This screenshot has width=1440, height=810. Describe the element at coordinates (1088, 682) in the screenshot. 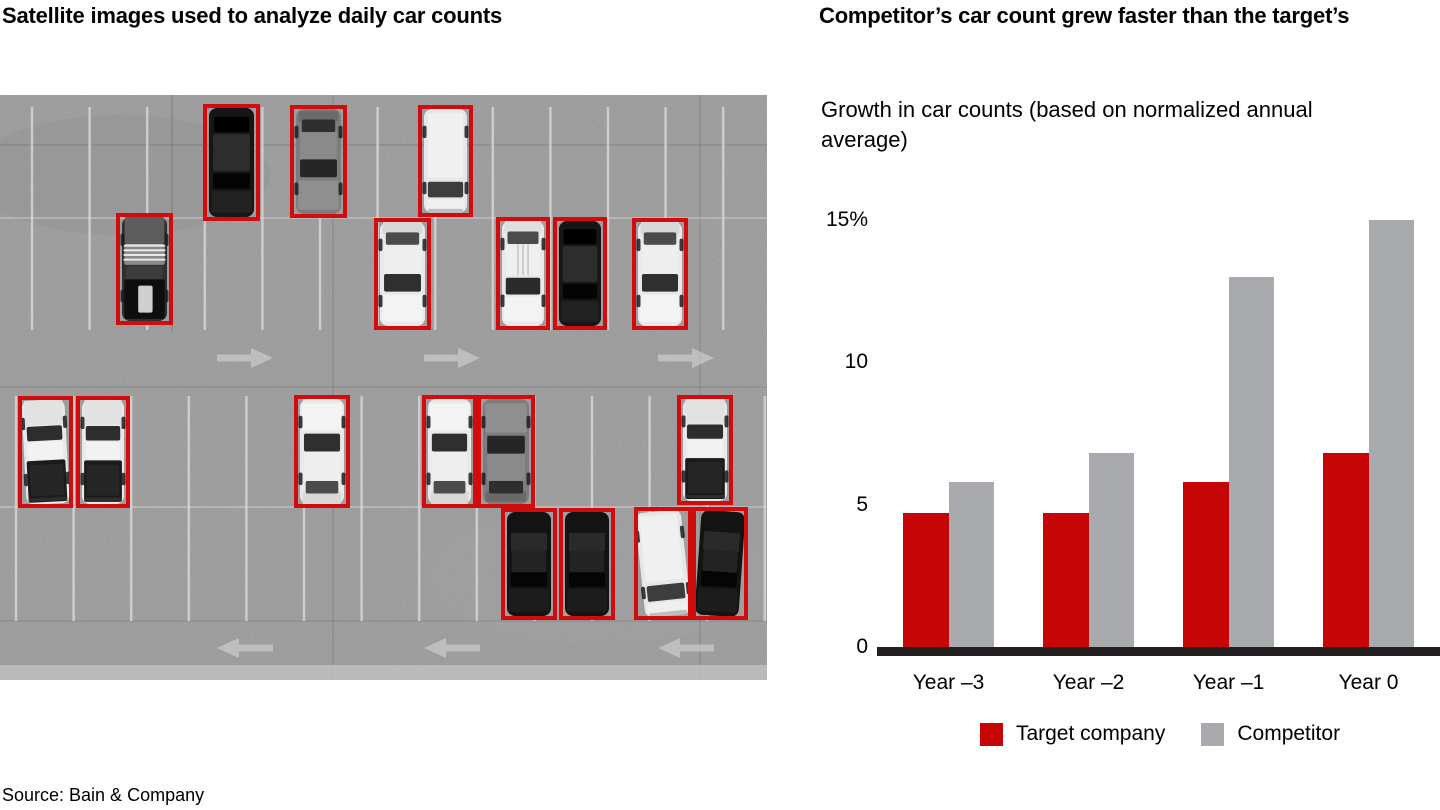

I see `x-axis-label: Year –2` at that location.